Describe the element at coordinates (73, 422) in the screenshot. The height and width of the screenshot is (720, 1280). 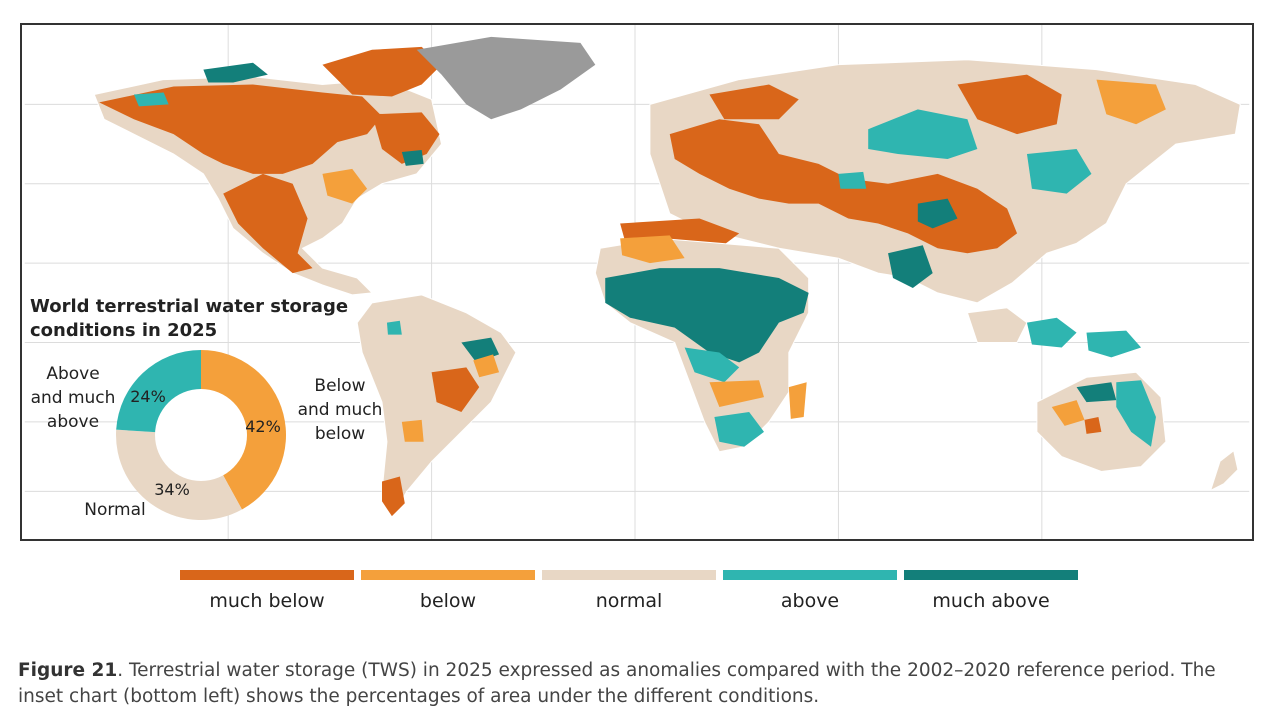
I see `label-above-line3: above` at that location.